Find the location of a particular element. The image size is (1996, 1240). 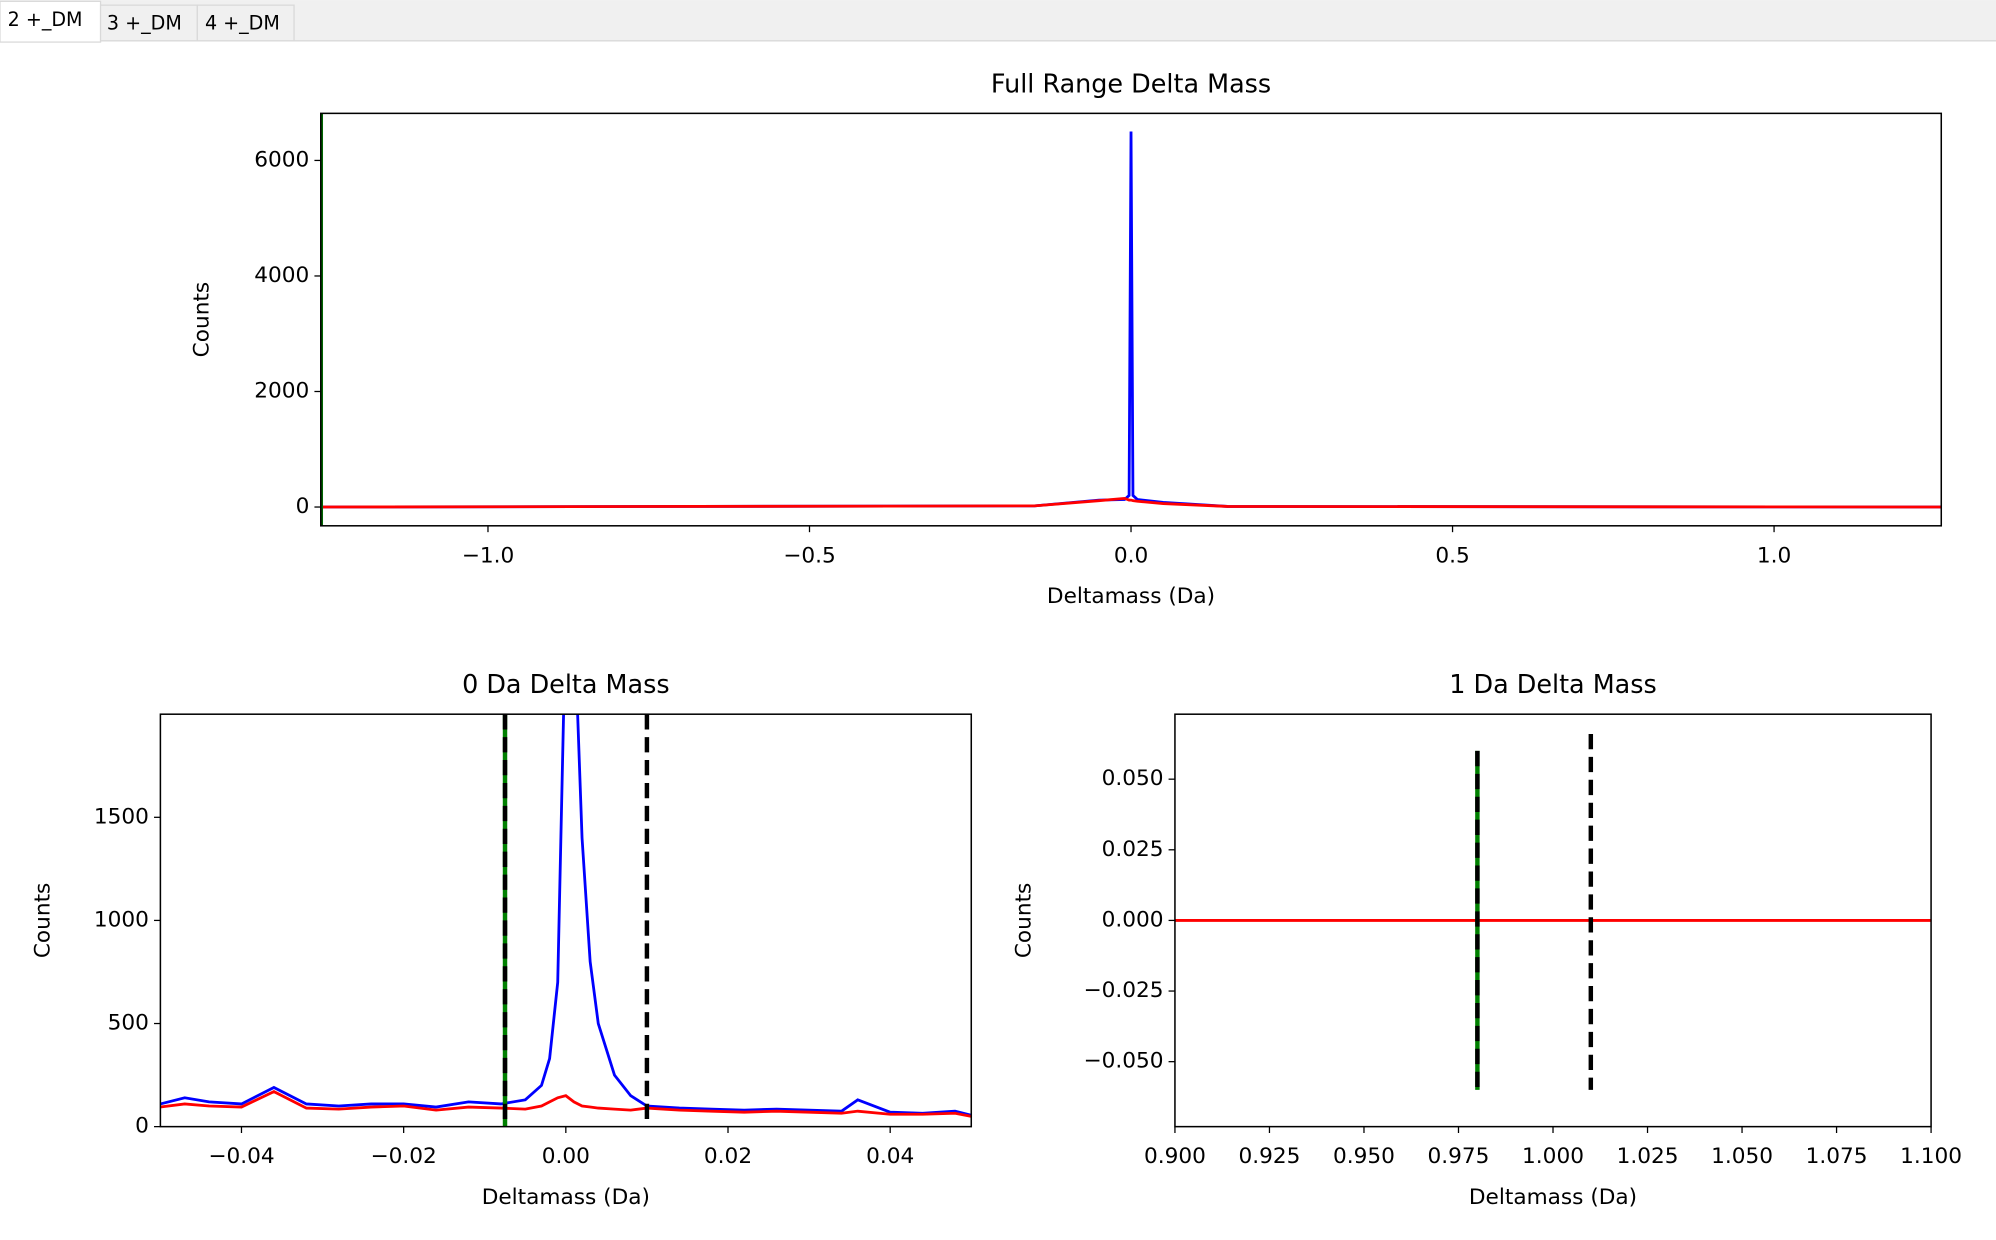

x-tick-label: 0.00 is located at coordinates (566, 1156).